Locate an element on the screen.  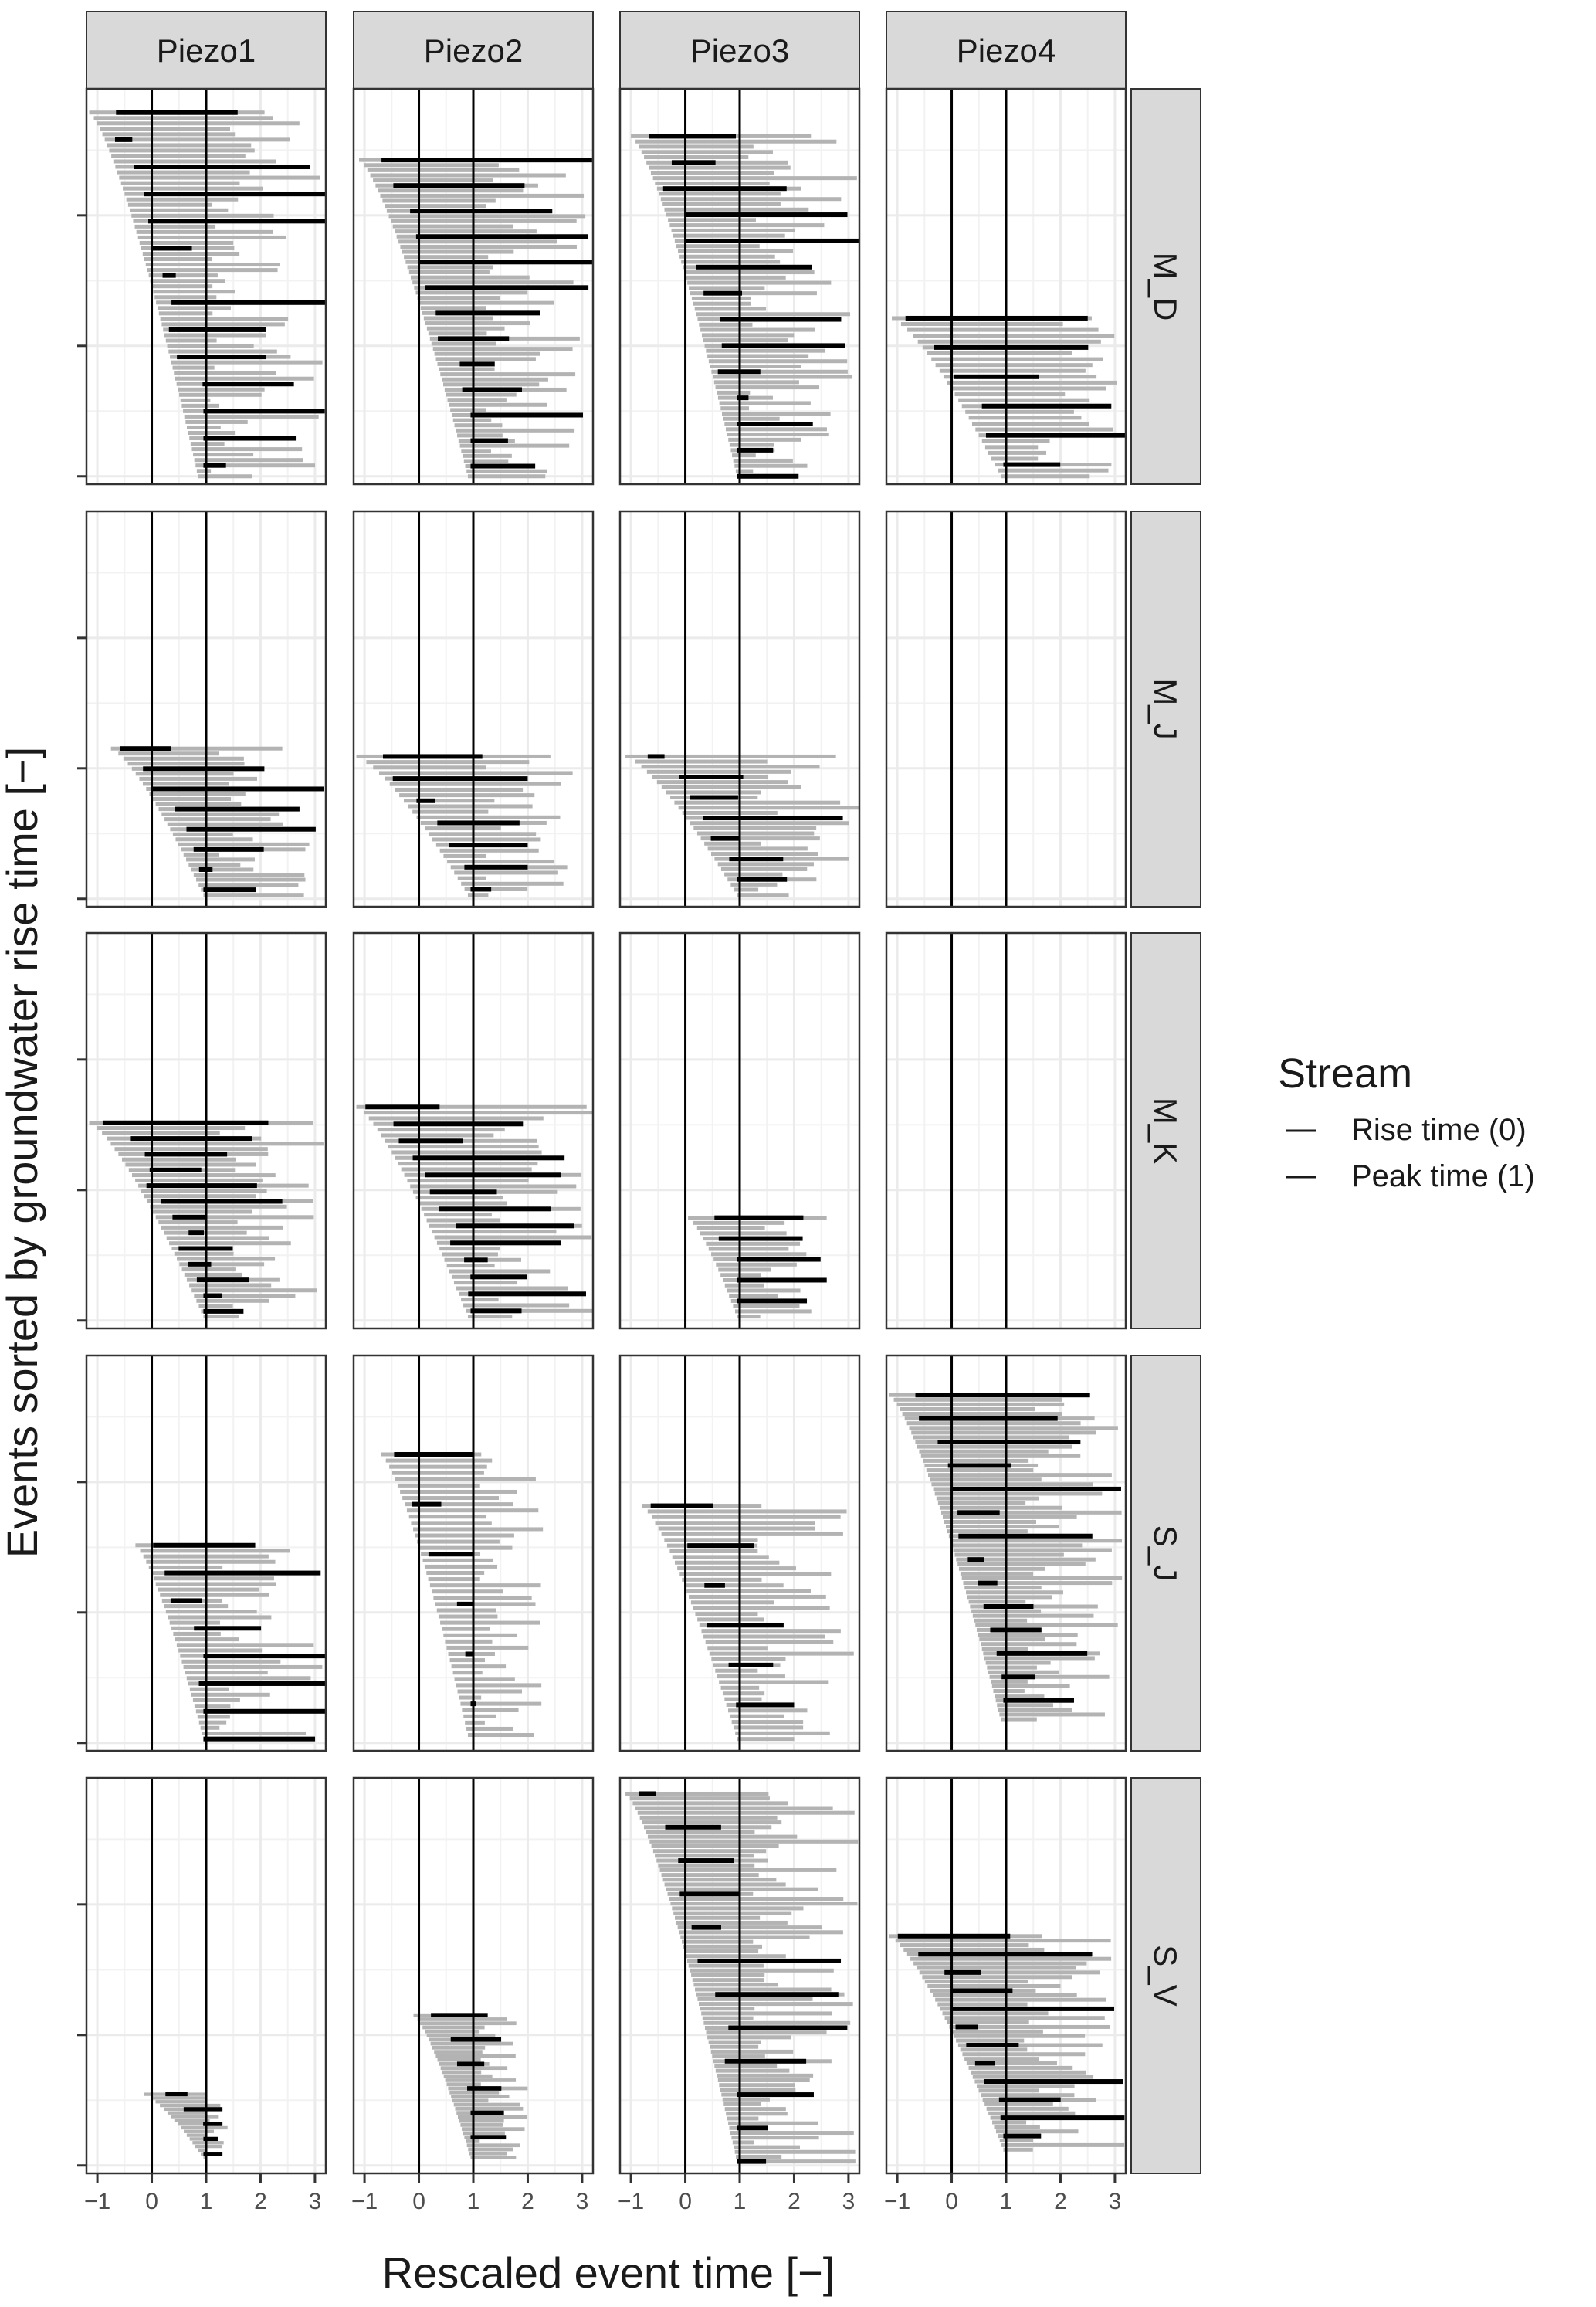
legend-title: Stream is located at coordinates (1345, 1073).